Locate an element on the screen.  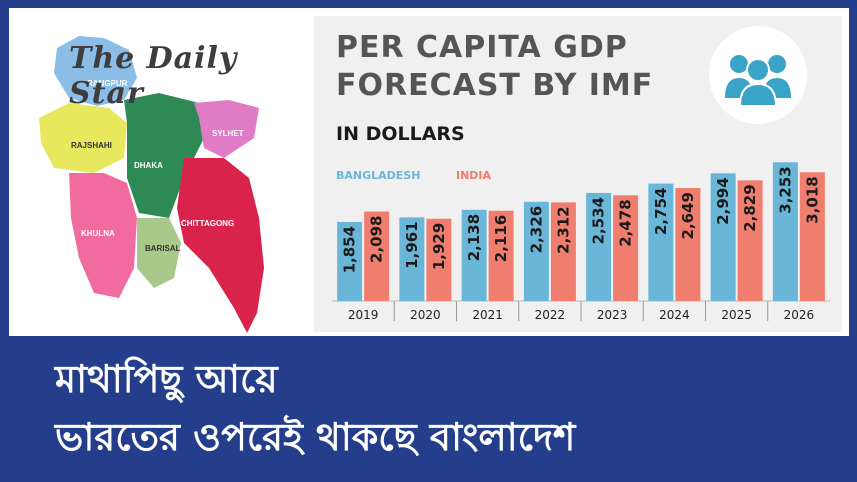
region-label-rangpur: RANGPUR is located at coordinates (107, 83).